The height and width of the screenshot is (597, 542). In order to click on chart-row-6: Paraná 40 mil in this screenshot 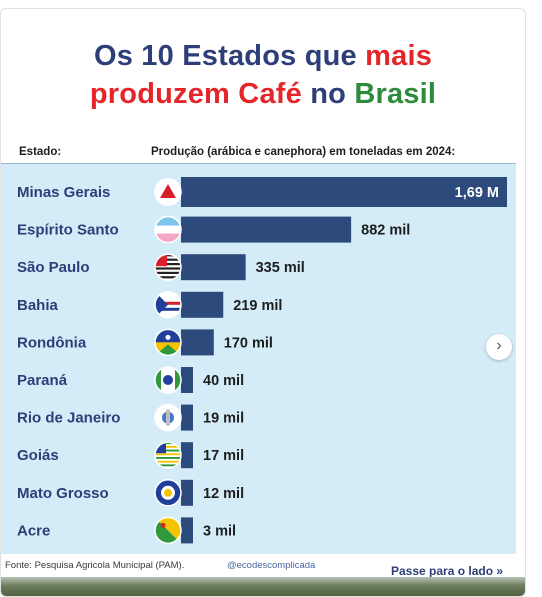, I will do `click(130, 380)`.